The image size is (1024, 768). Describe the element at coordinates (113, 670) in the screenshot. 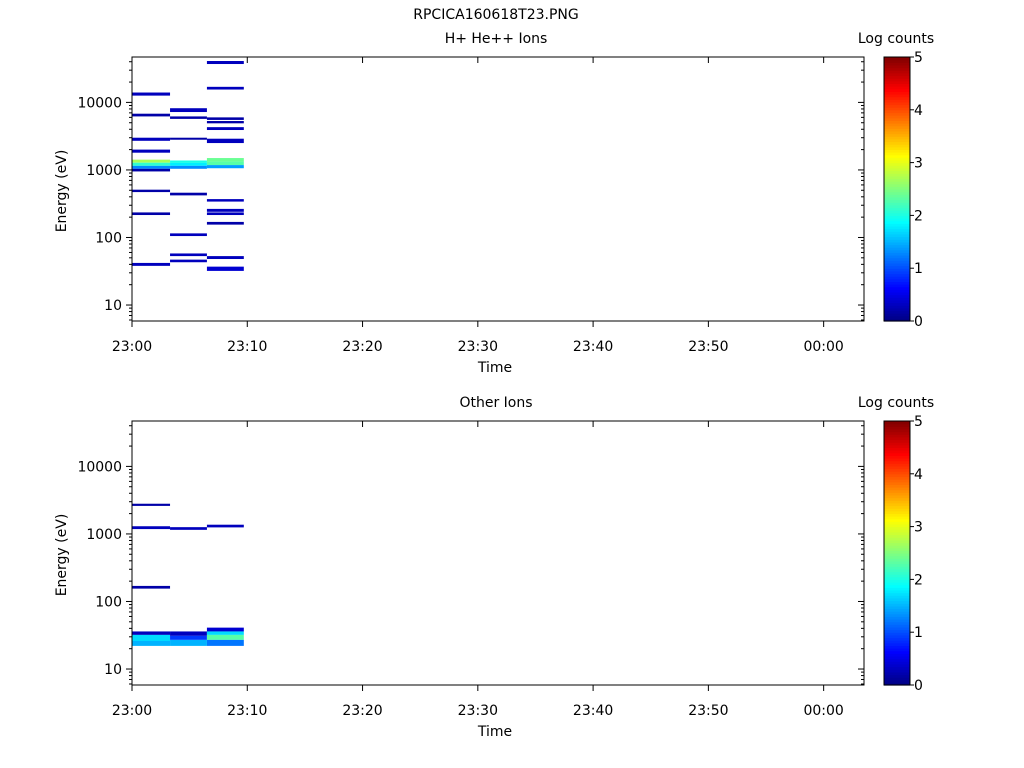

I see `y-tick-label: 10` at that location.